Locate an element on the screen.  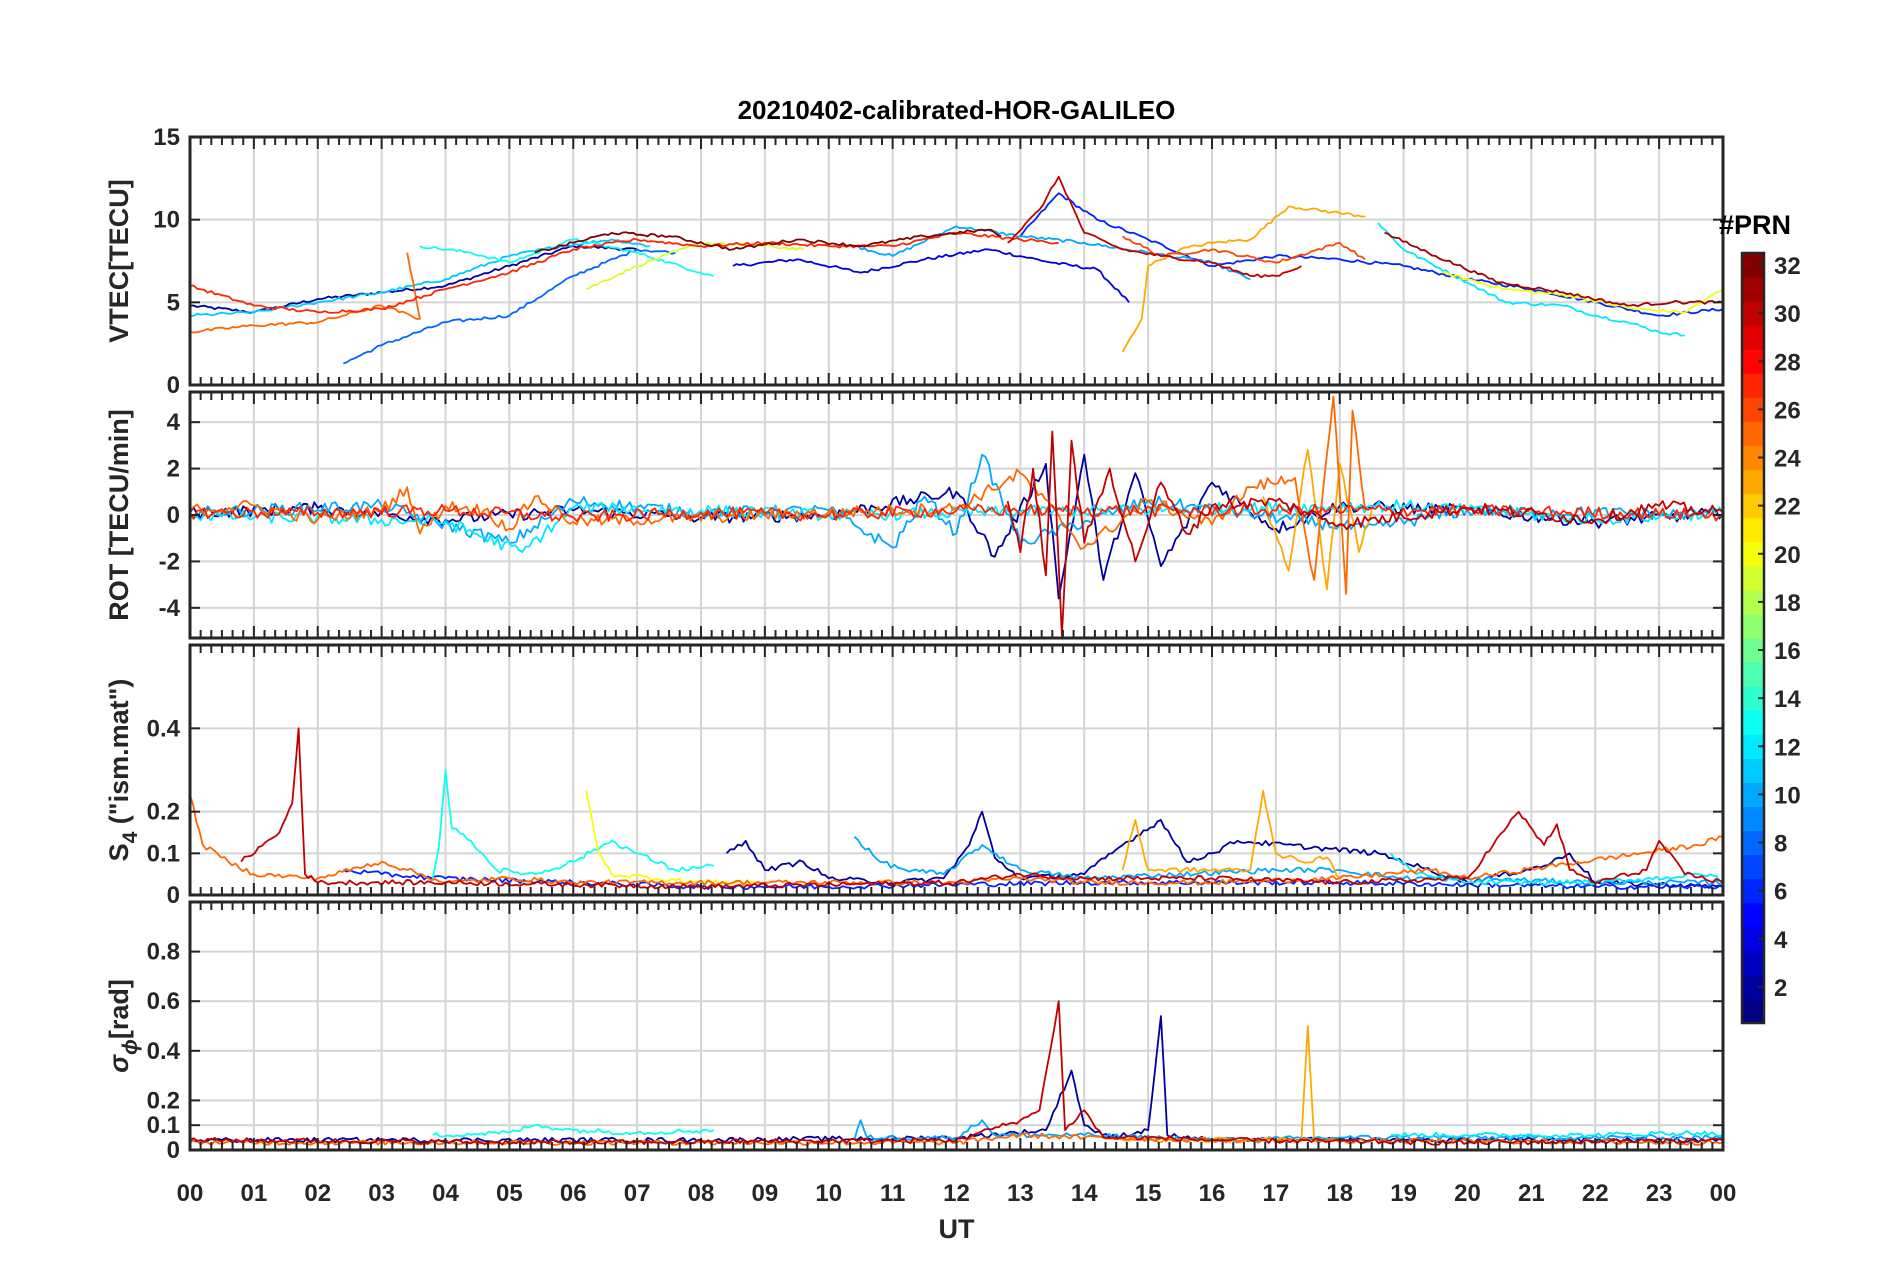
x-tick-label: 11 is located at coordinates (892, 1193).